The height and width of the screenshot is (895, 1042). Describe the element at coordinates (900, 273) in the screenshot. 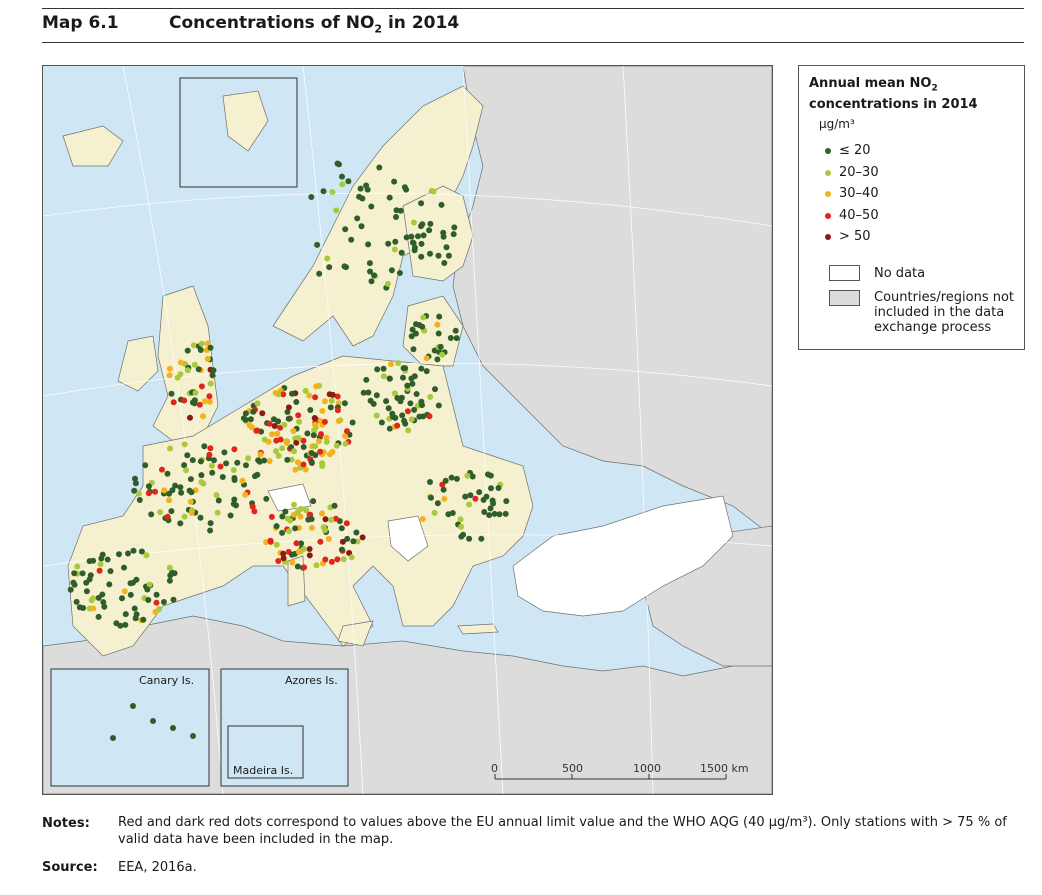

I see `legend-label-no-data: No data` at that location.